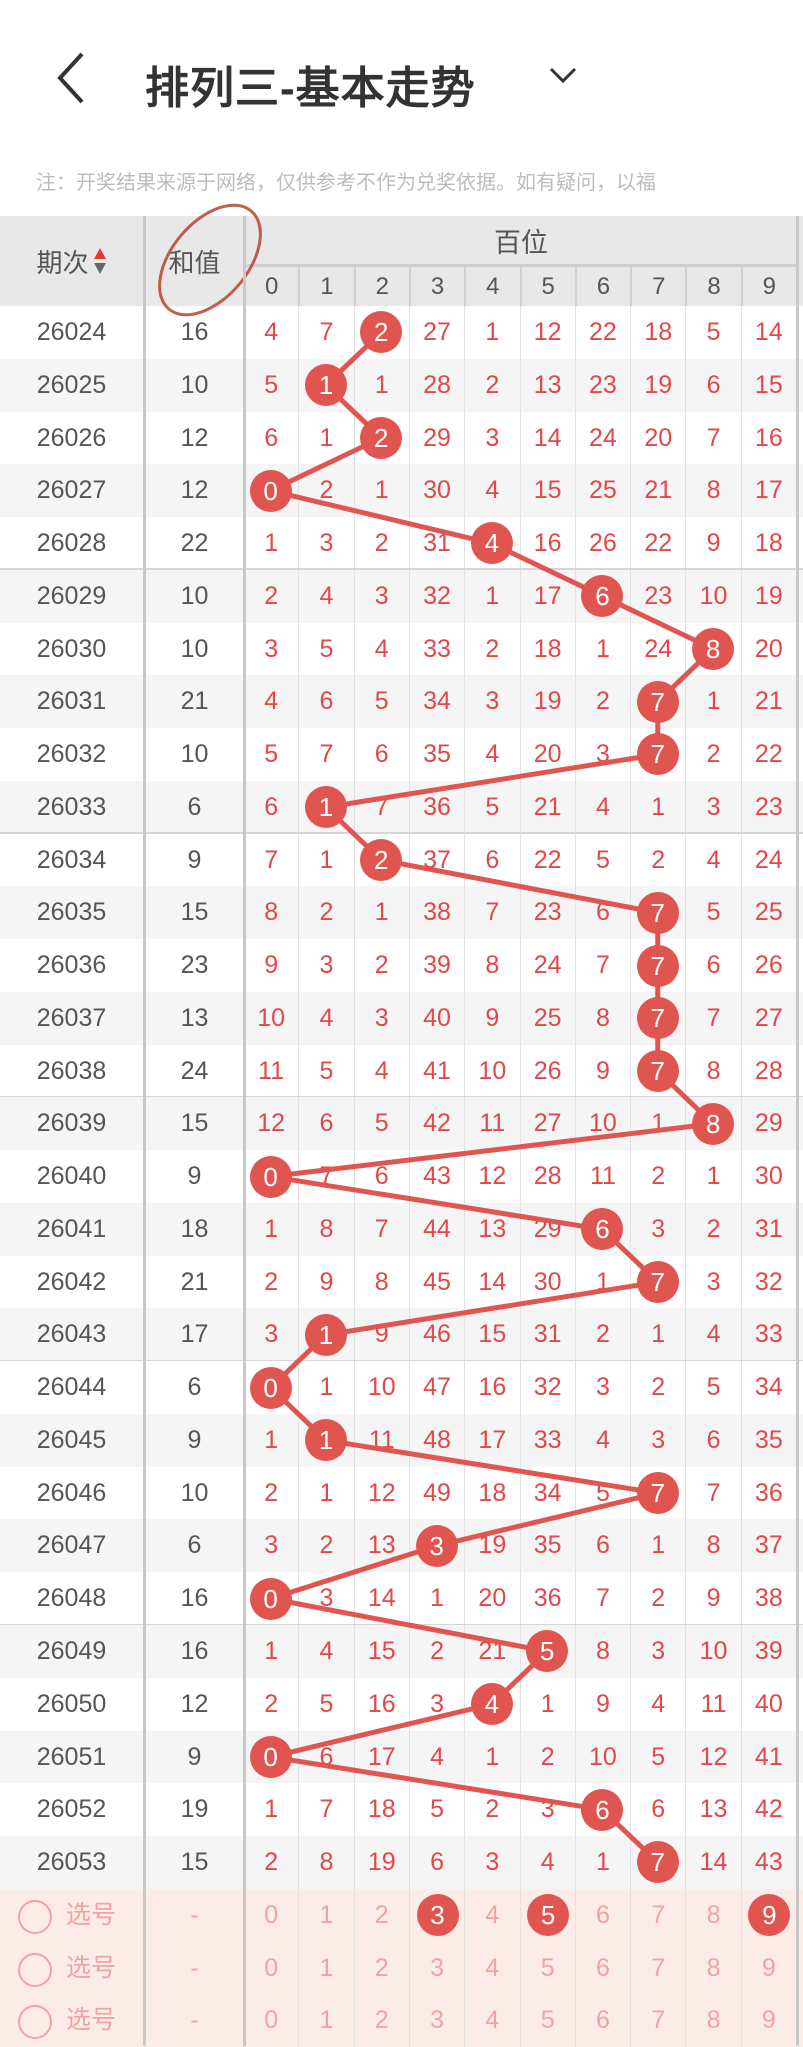  Describe the element at coordinates (768, 1546) in the screenshot. I see `miss-count-cell: 37` at that location.